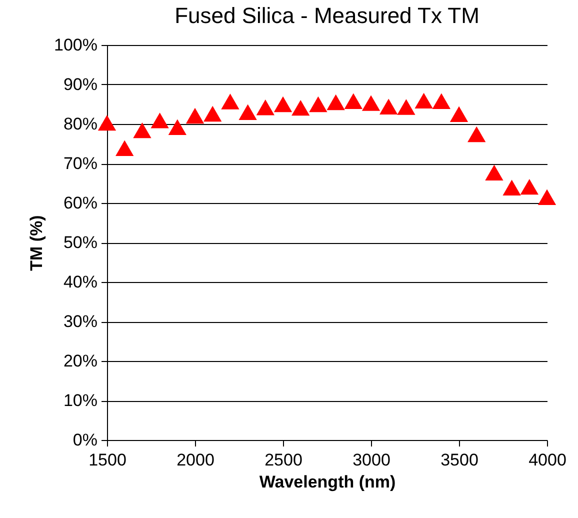  Describe the element at coordinates (80, 400) in the screenshot. I see `y-tick-label: 10%` at that location.